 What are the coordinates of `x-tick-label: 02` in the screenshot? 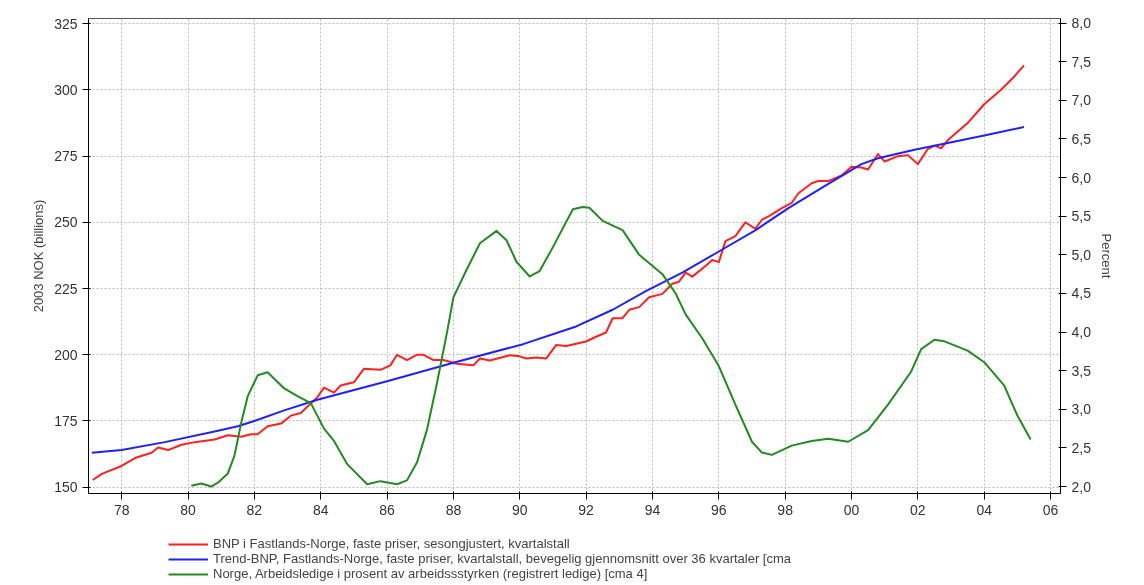 It's located at (918, 509).